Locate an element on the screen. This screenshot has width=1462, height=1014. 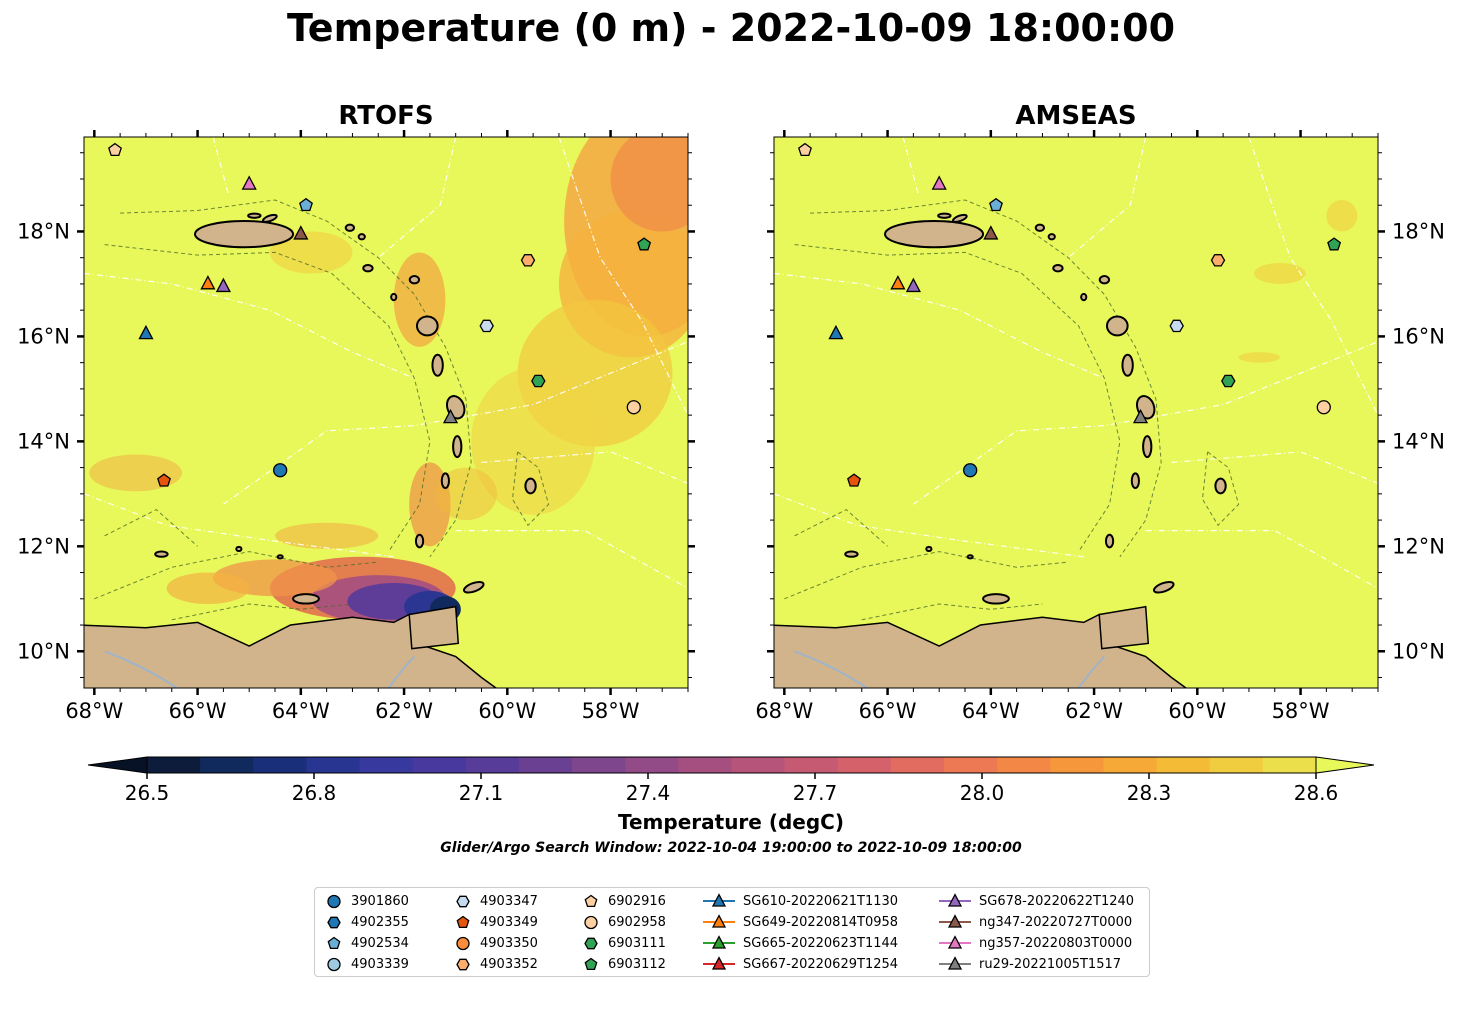
legend-item: 6902916 is located at coordinates (624, 901).